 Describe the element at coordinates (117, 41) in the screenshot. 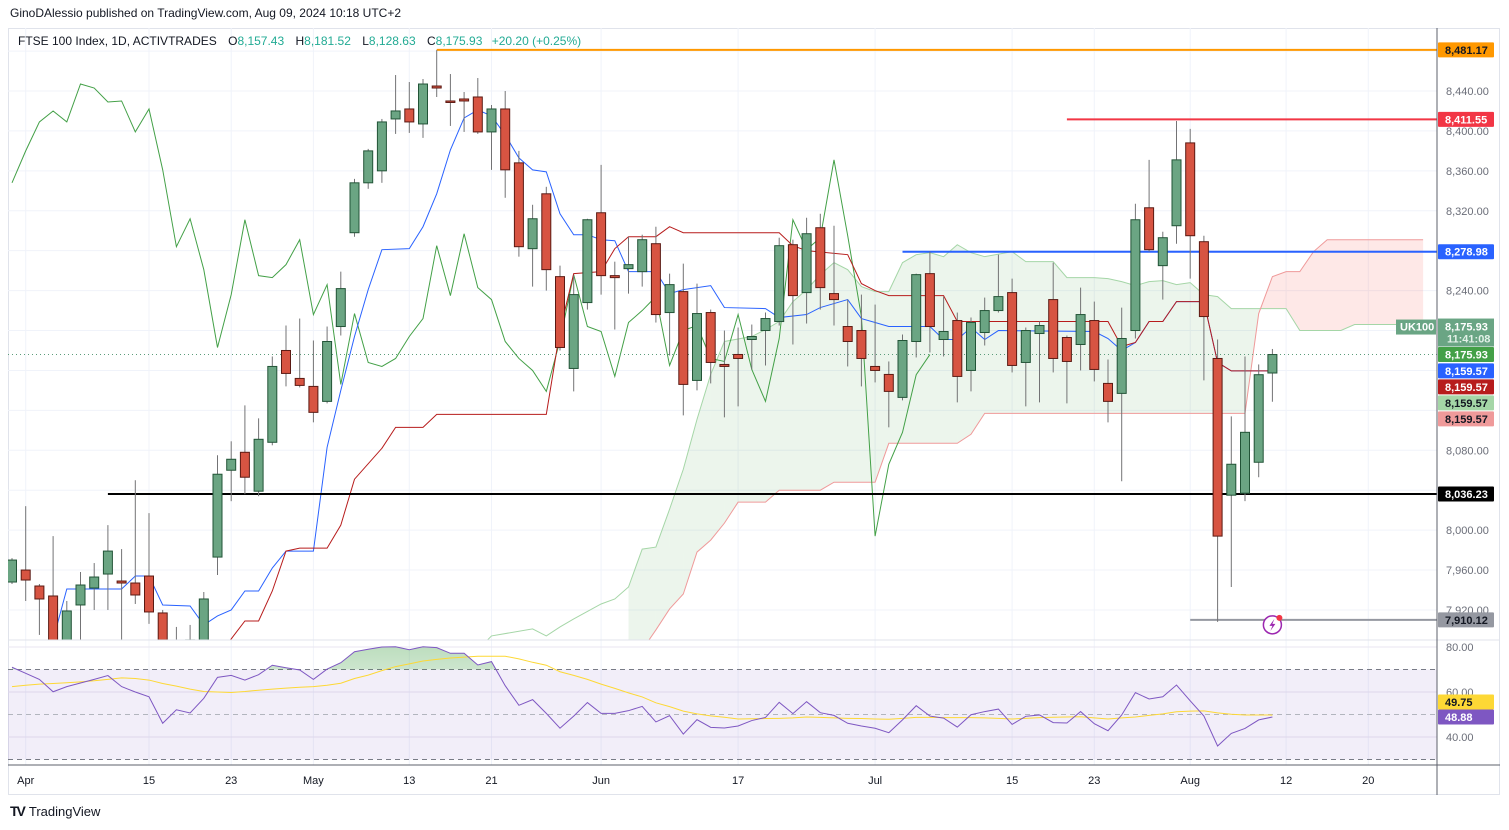

I see `symbol-title: FTSE 100 Index, 1D, ACTIVTRADES` at that location.